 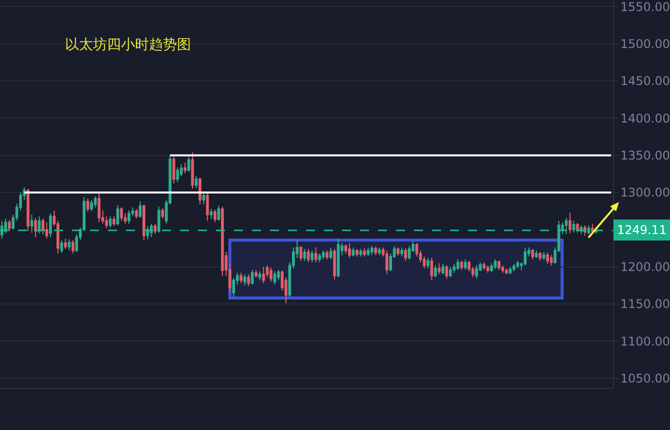 What do you see at coordinates (645, 118) in the screenshot?
I see `y-tick-label: 1400.00` at bounding box center [645, 118].